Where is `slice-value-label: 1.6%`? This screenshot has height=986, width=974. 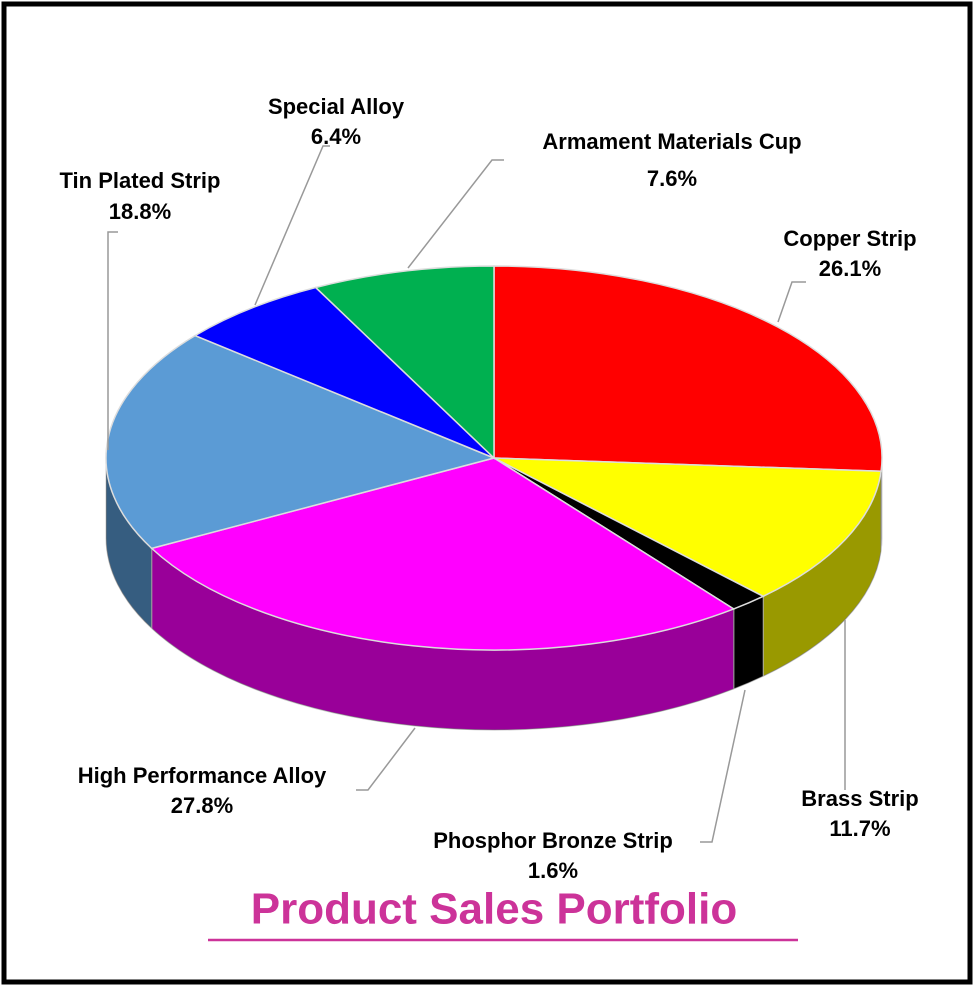 slice-value-label: 1.6% is located at coordinates (553, 870).